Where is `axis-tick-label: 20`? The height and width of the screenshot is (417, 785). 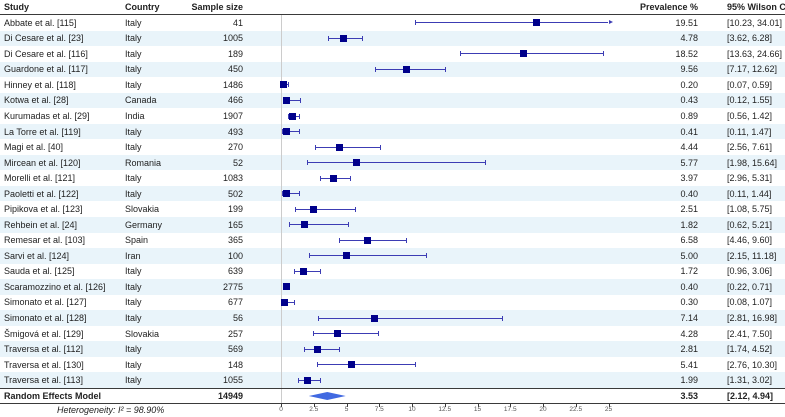
axis-tick-label: 20 is located at coordinates (543, 409).